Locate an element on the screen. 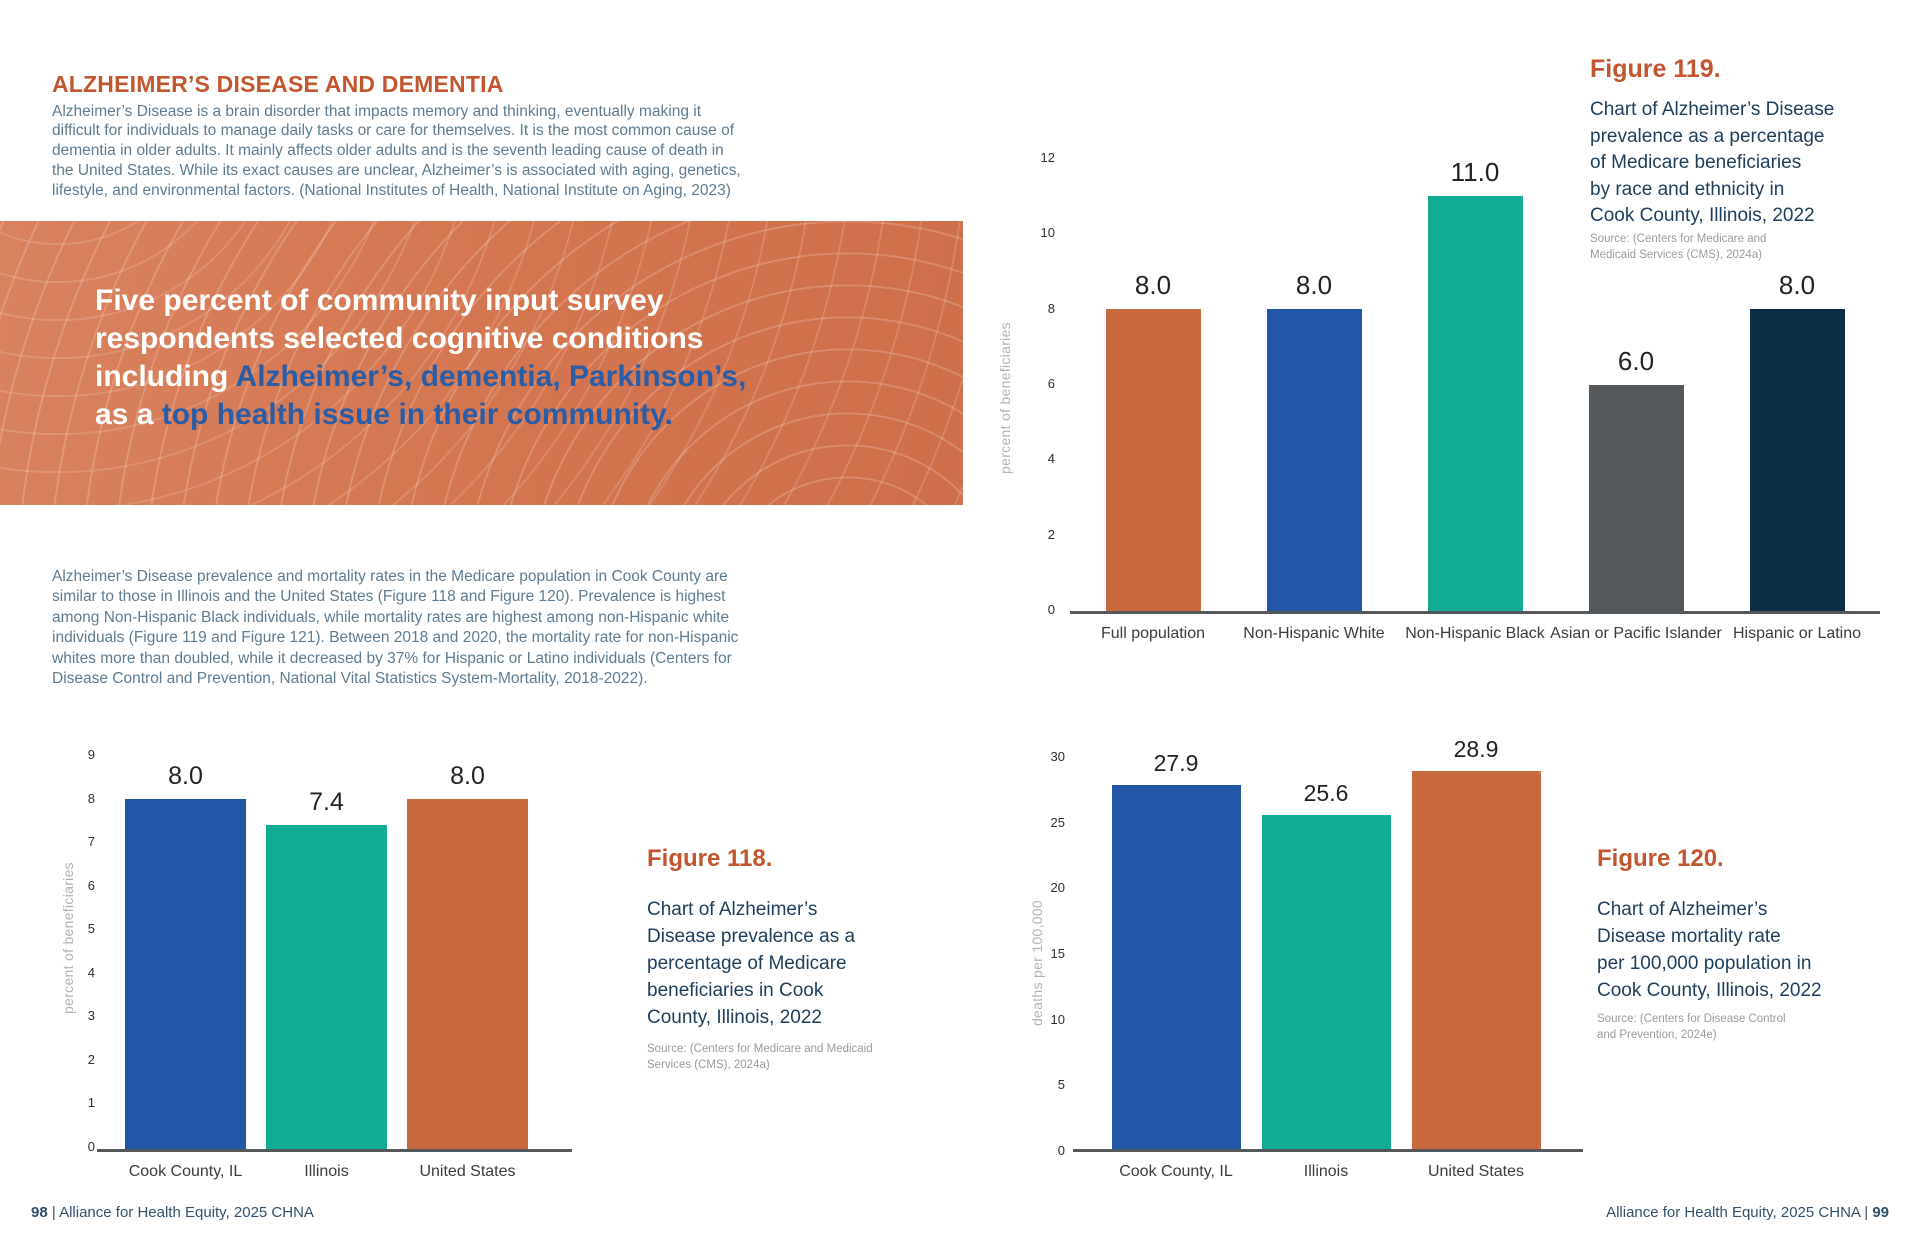 This screenshot has width=1920, height=1242. y-tick-label: 3 is located at coordinates (91, 1016).